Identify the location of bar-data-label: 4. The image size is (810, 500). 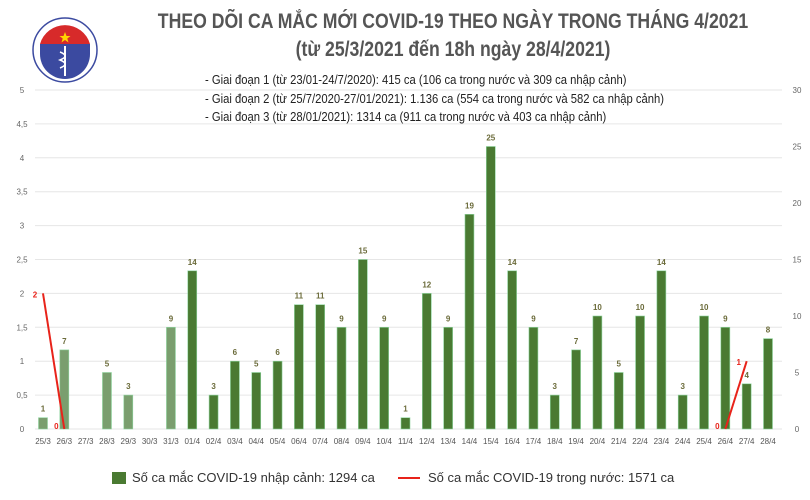
(746, 375).